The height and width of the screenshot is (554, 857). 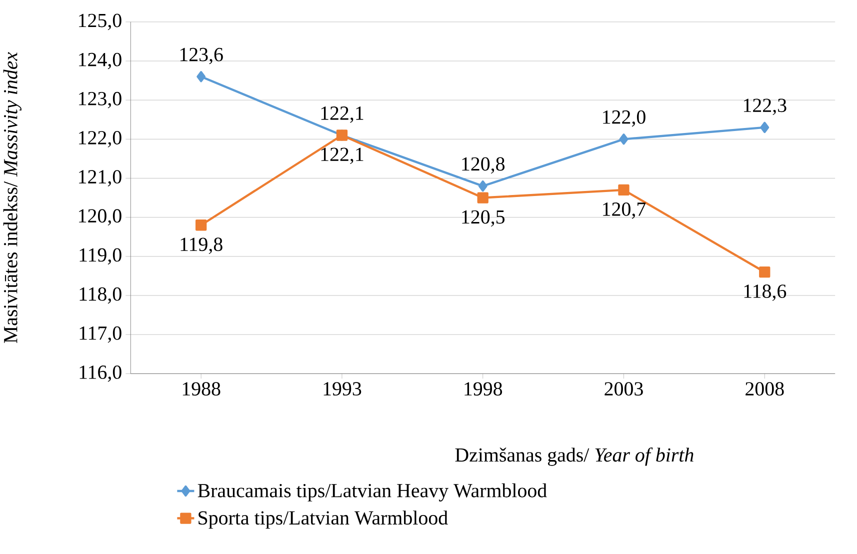 I want to click on x-tick-label: 2008, so click(x=765, y=389).